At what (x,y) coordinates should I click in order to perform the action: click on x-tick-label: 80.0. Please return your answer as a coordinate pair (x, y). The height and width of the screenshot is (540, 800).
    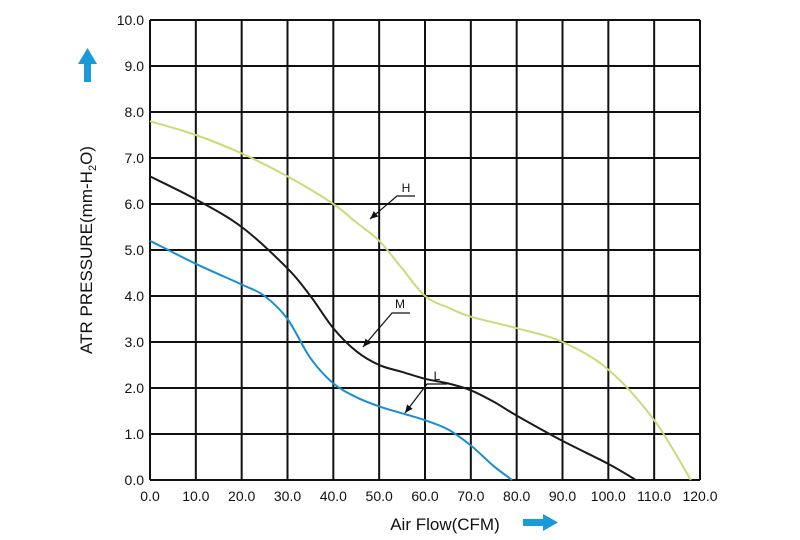
    Looking at the image, I should click on (516, 496).